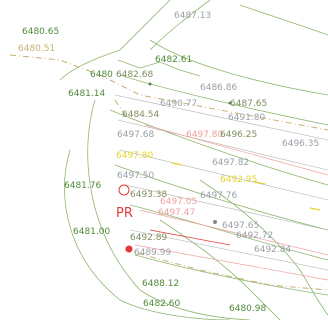 The height and width of the screenshot is (320, 328). What do you see at coordinates (36, 49) in the screenshot?
I see `elevation-label: 6480.51` at bounding box center [36, 49].